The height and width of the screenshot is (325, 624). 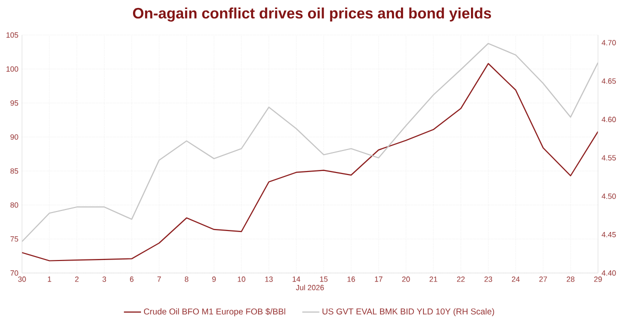 What do you see at coordinates (215, 312) in the screenshot?
I see `legend-label: Crude Oil BFO M1 Europe FOB $/BBl` at bounding box center [215, 312].